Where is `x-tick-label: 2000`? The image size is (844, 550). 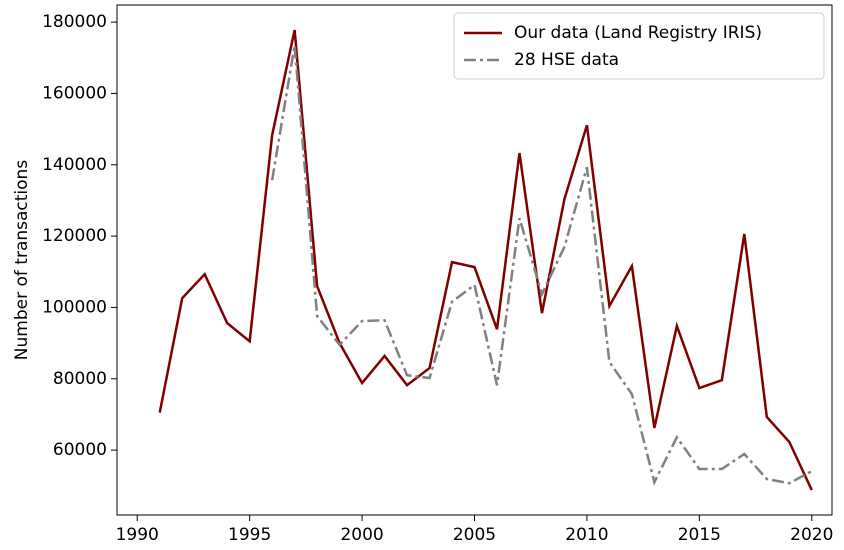 x-tick-label: 2000 is located at coordinates (361, 535).